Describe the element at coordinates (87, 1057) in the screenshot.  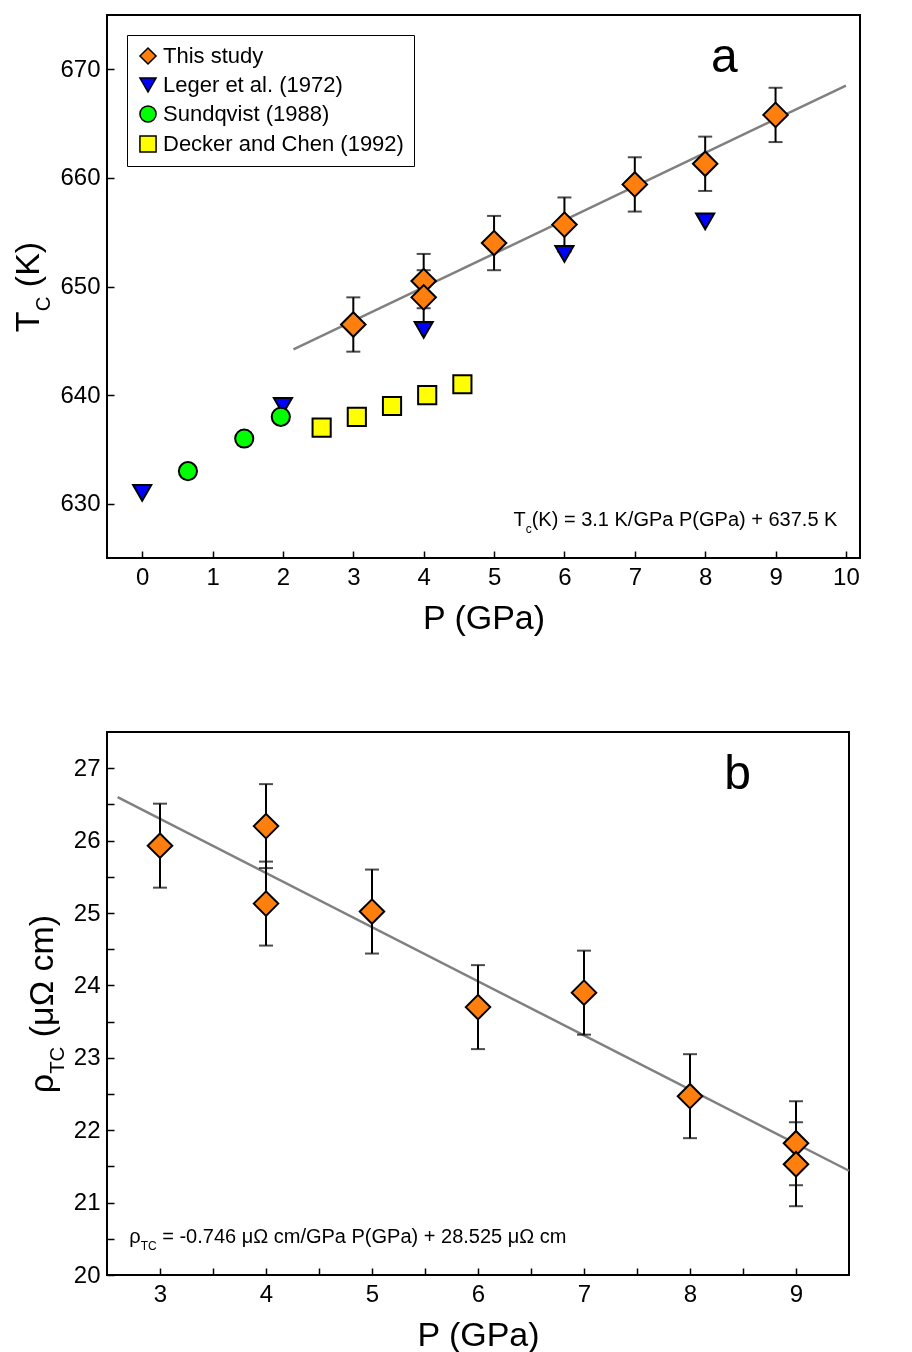
I see `y-tick-label: 23` at that location.